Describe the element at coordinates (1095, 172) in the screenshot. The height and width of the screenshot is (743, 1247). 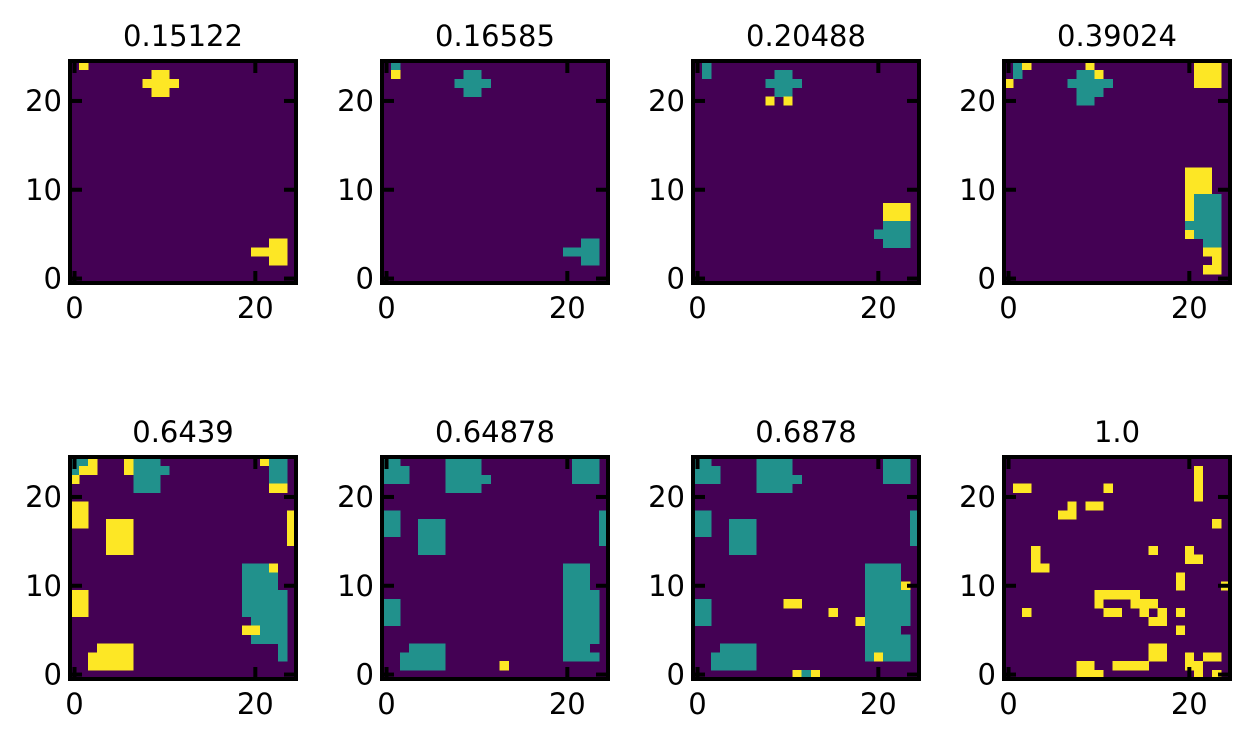
I see `heatmap-panel: 0.39024 0 20 0 10 20` at that location.